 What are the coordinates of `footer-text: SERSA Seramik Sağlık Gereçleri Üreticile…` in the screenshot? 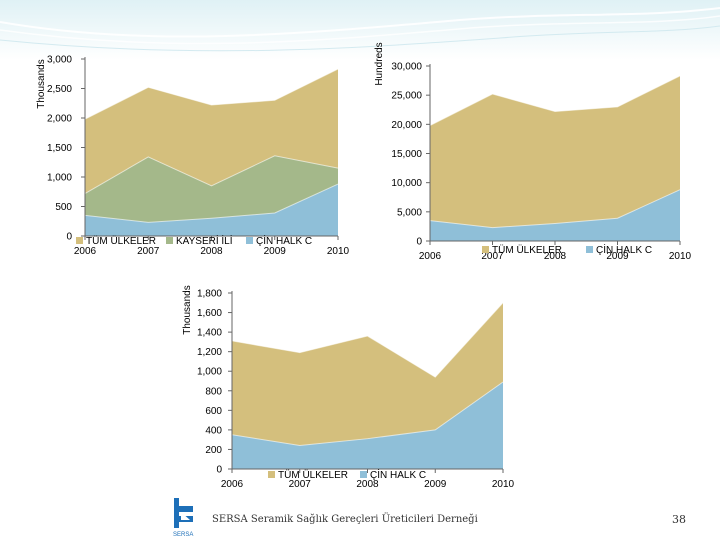 It's located at (345, 519).